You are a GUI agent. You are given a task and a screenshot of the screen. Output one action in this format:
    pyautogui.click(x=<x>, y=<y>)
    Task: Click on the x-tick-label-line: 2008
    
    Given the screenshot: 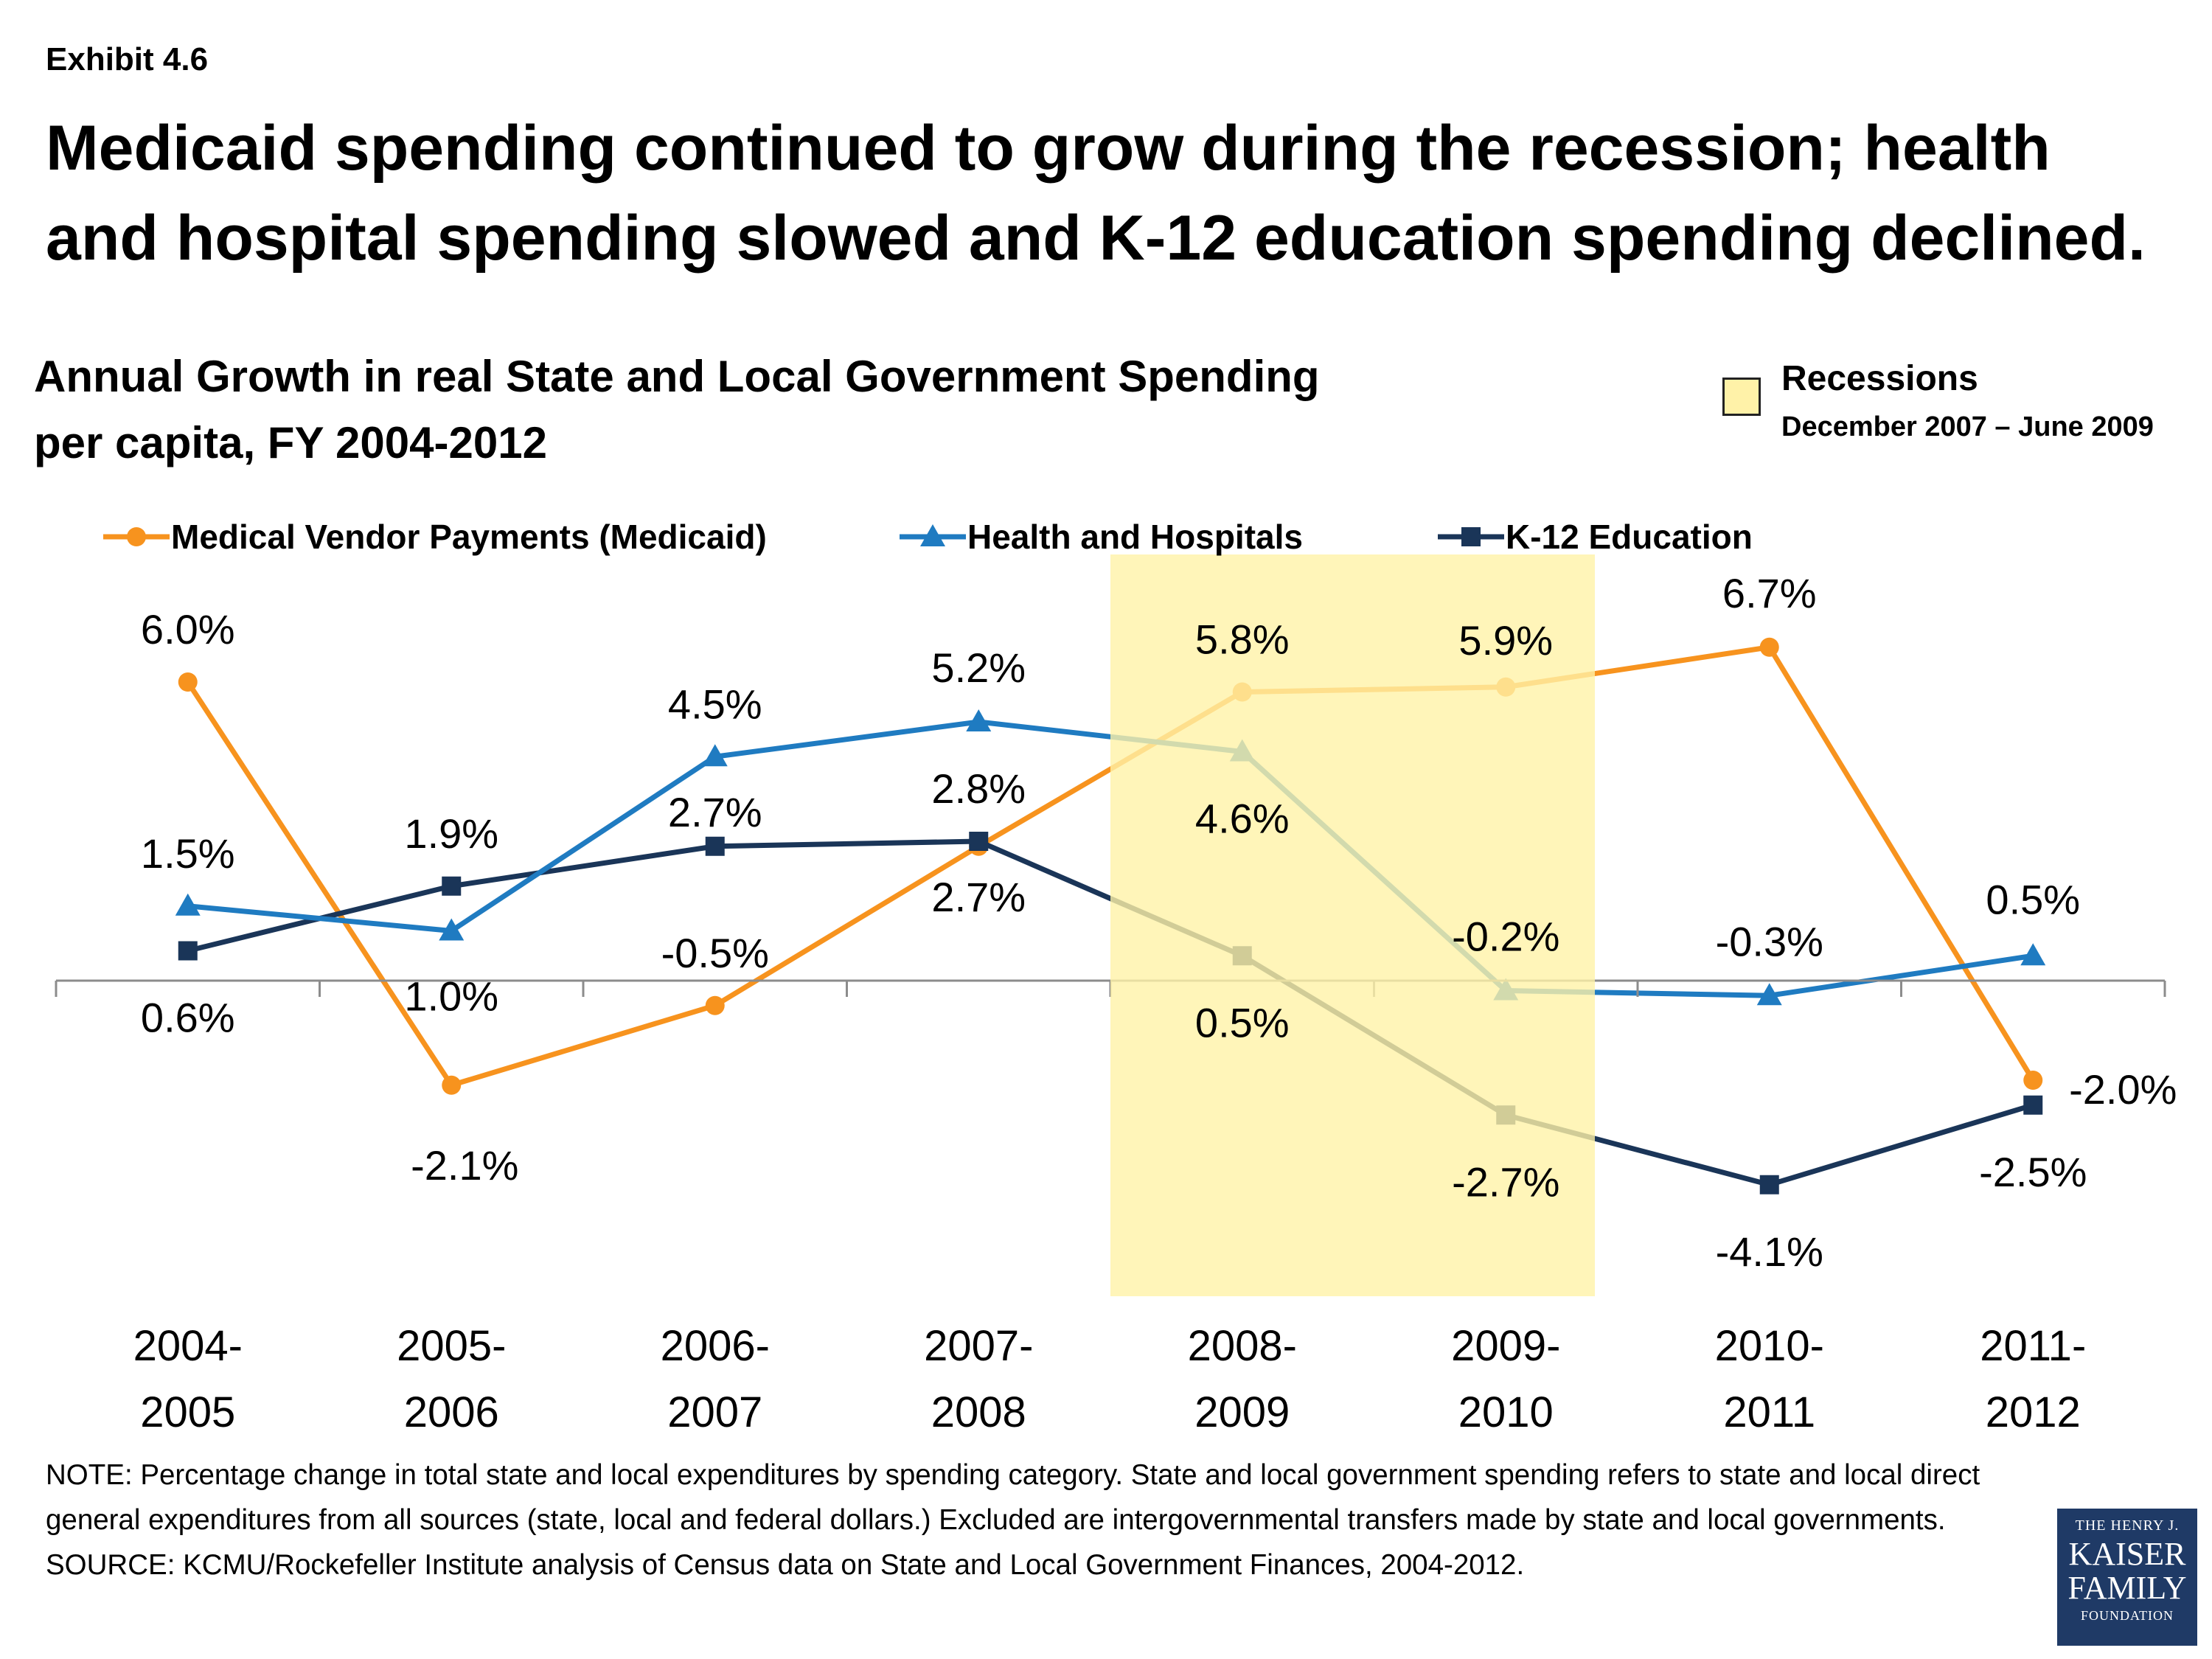 What is the action you would take?
    pyautogui.click(x=978, y=1412)
    